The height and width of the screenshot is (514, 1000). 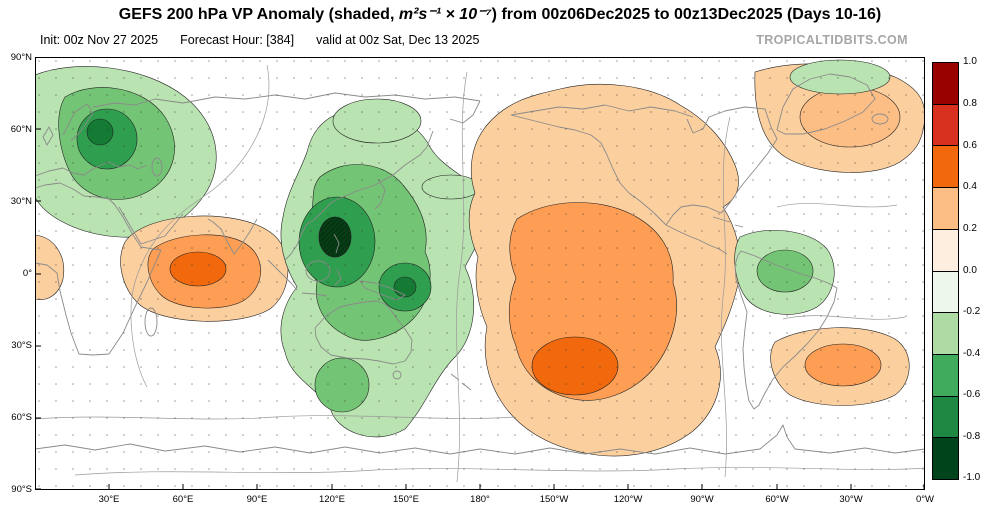 What do you see at coordinates (237, 40) in the screenshot?
I see `forecast-hour-label: Forecast Hour: [384]` at bounding box center [237, 40].